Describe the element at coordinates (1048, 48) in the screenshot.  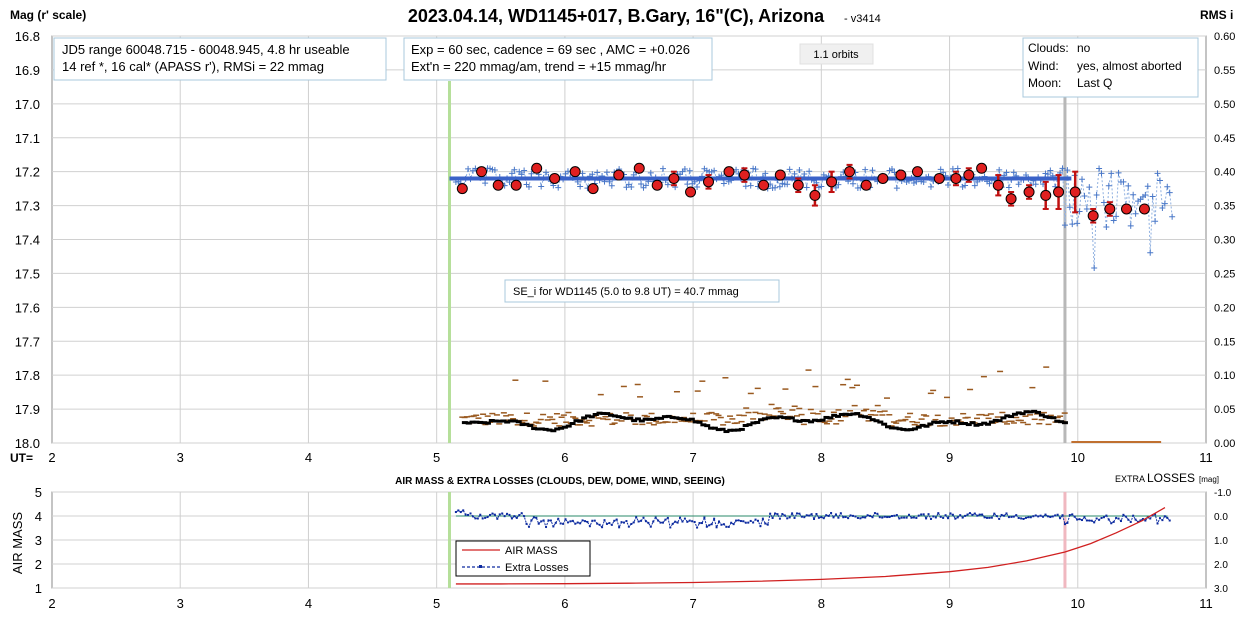
I see `clouds-label: Clouds:` at that location.